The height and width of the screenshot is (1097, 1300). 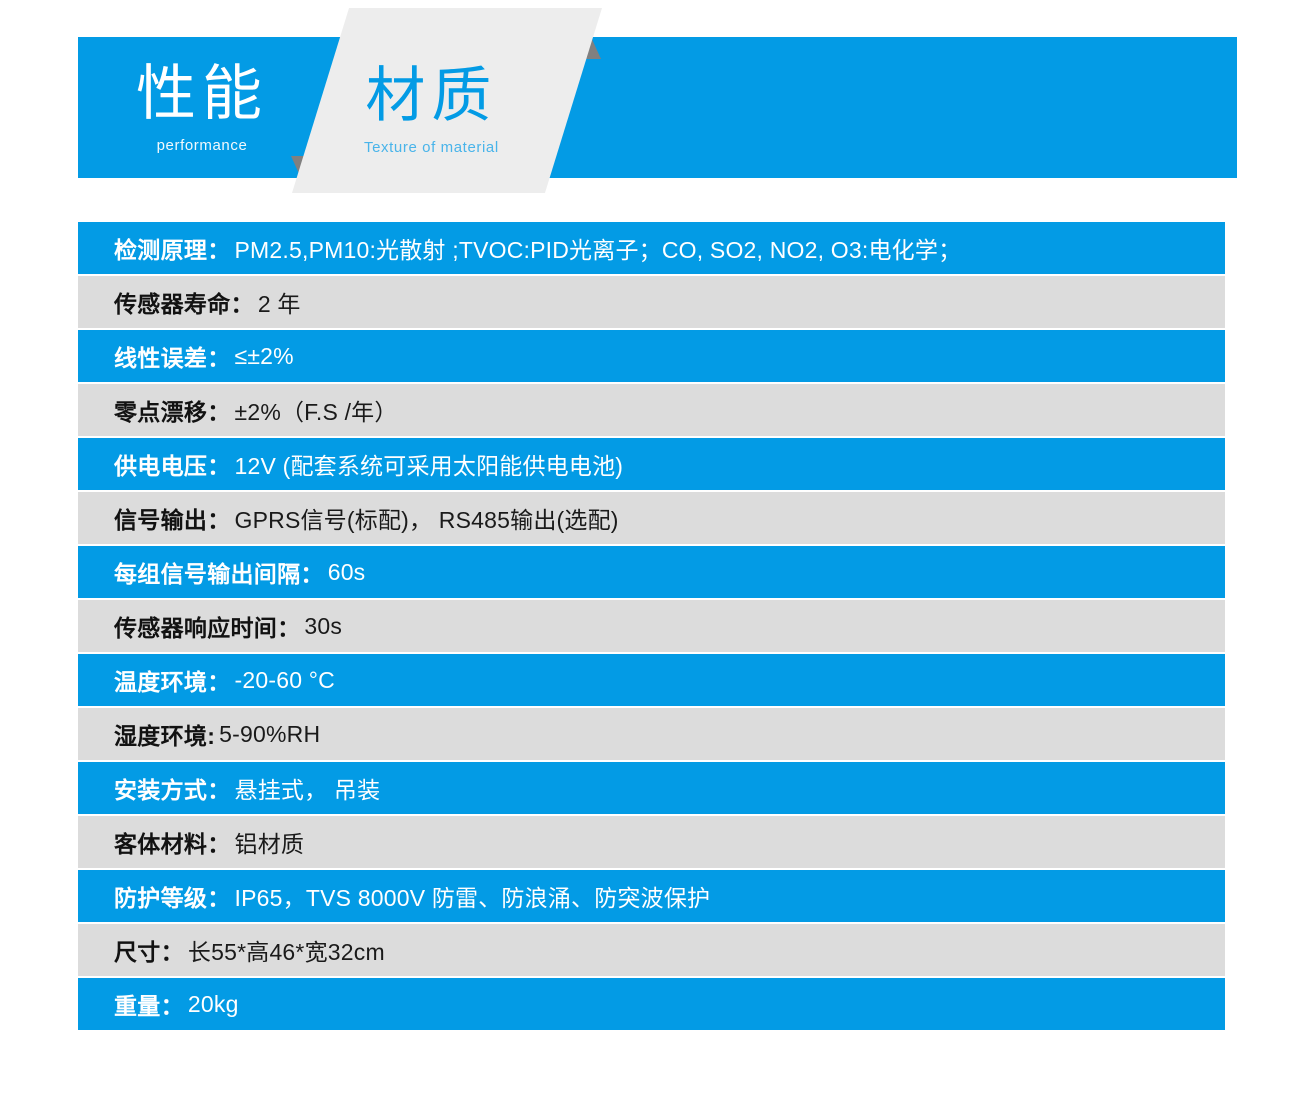 I want to click on banner-ribbon-panel, so click(x=447, y=100).